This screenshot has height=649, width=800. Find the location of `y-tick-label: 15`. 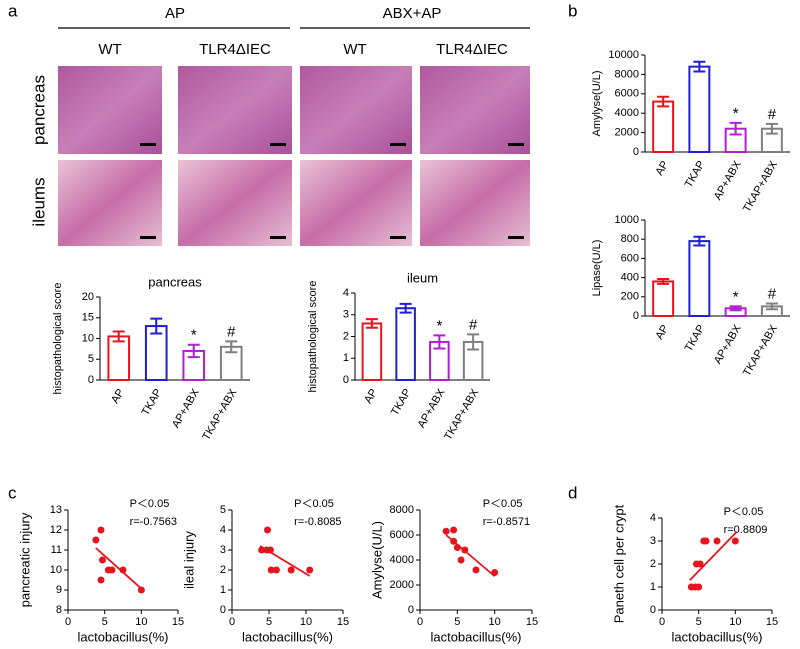

y-tick-label: 15 is located at coordinates (88, 318).